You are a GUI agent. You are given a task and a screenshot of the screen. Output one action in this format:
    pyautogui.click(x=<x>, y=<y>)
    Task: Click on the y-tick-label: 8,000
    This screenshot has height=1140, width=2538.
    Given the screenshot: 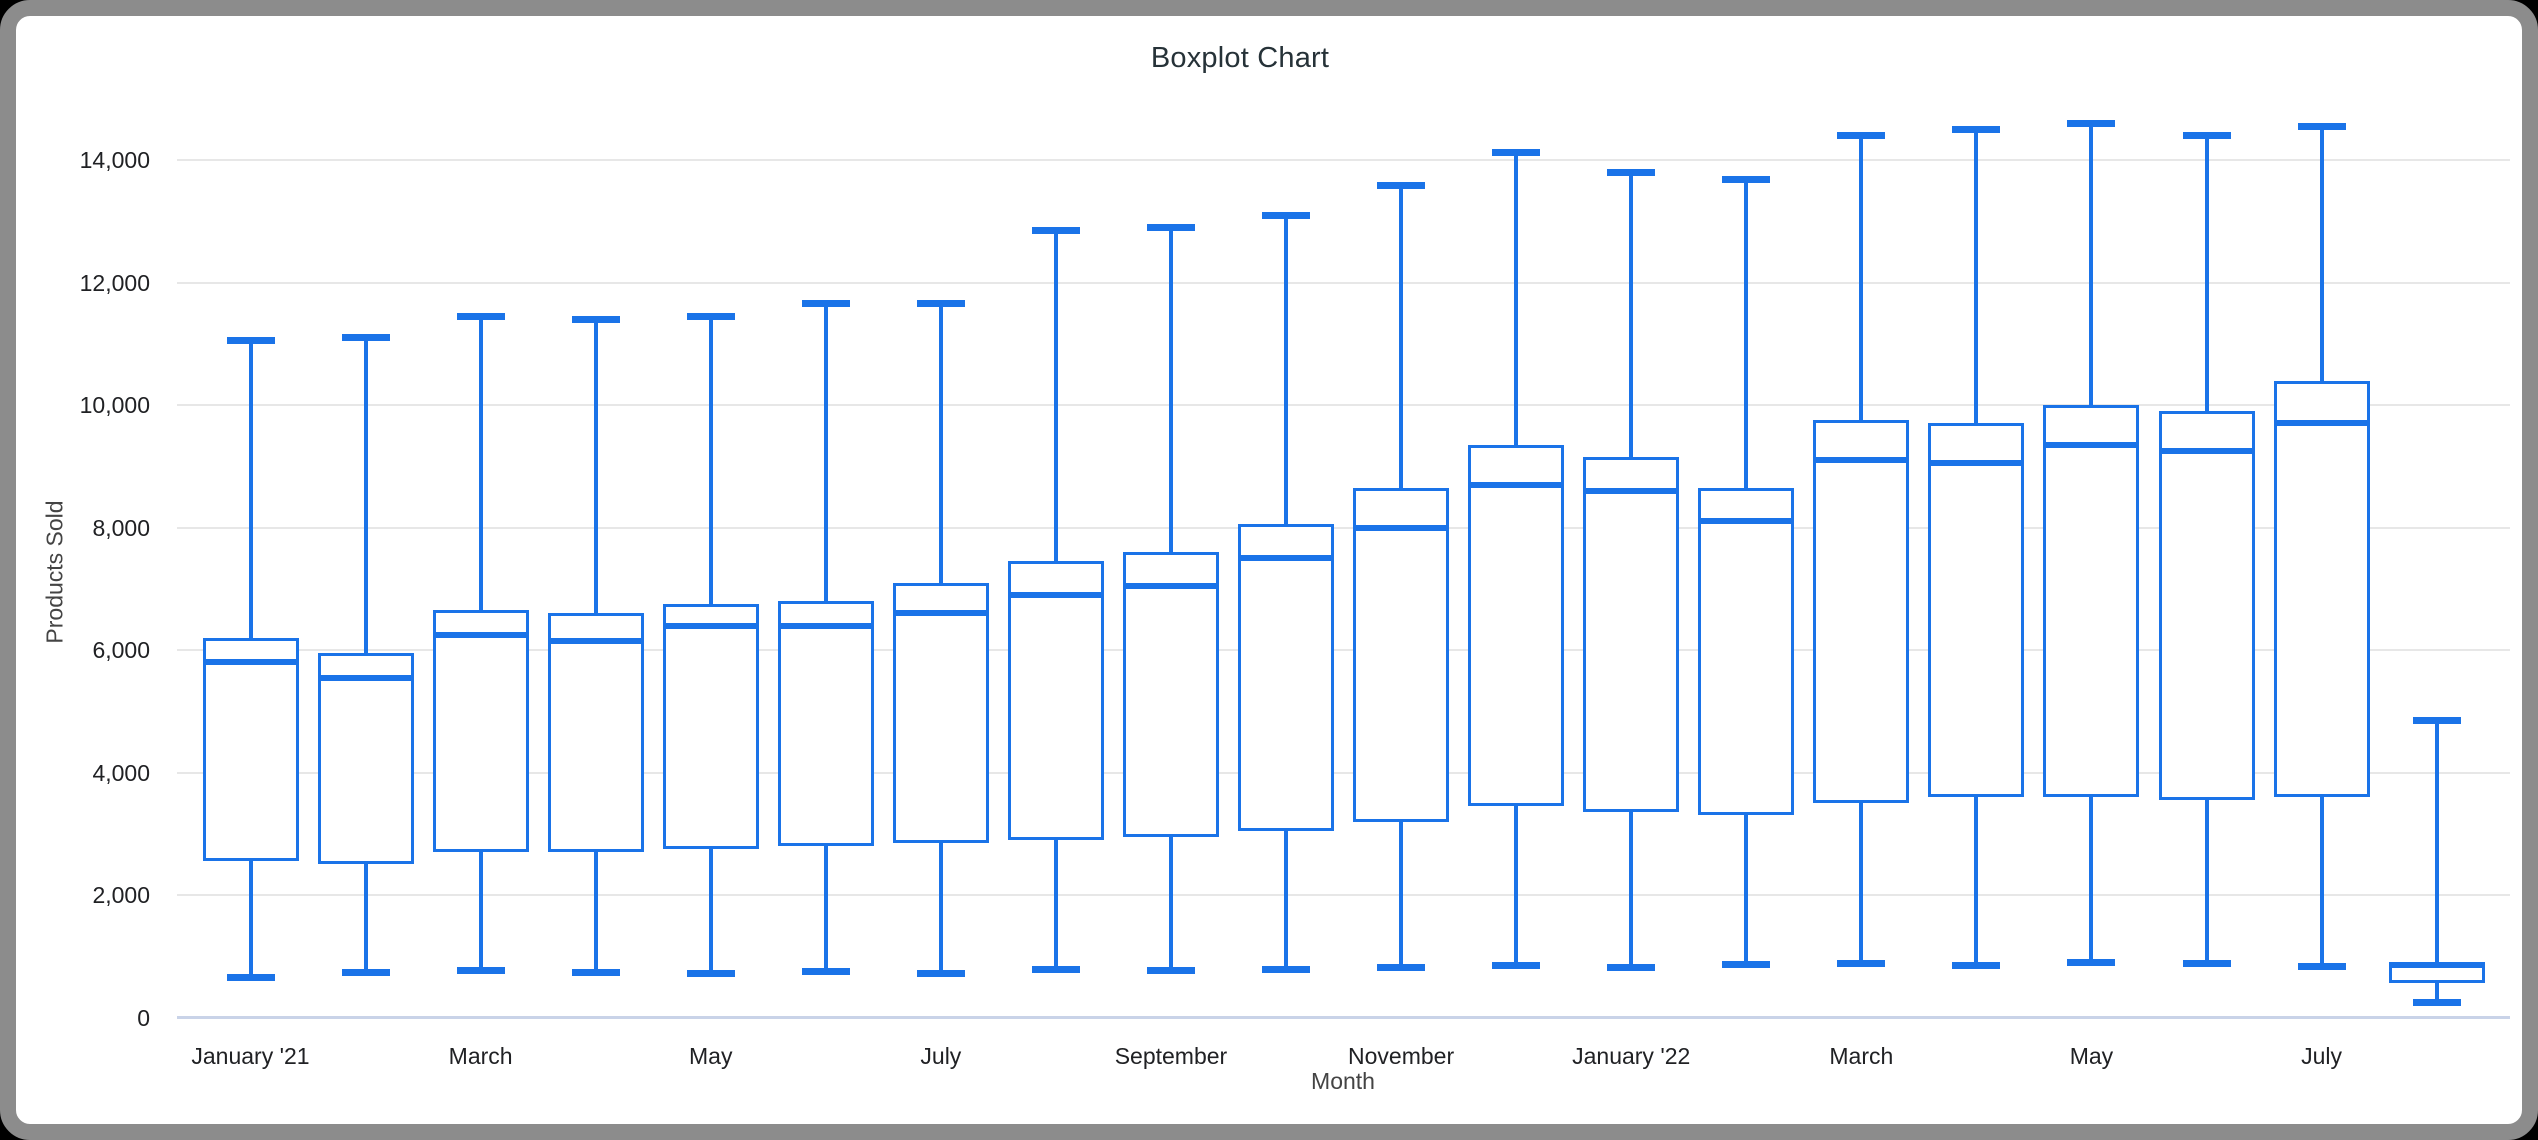 What is the action you would take?
    pyautogui.click(x=121, y=527)
    